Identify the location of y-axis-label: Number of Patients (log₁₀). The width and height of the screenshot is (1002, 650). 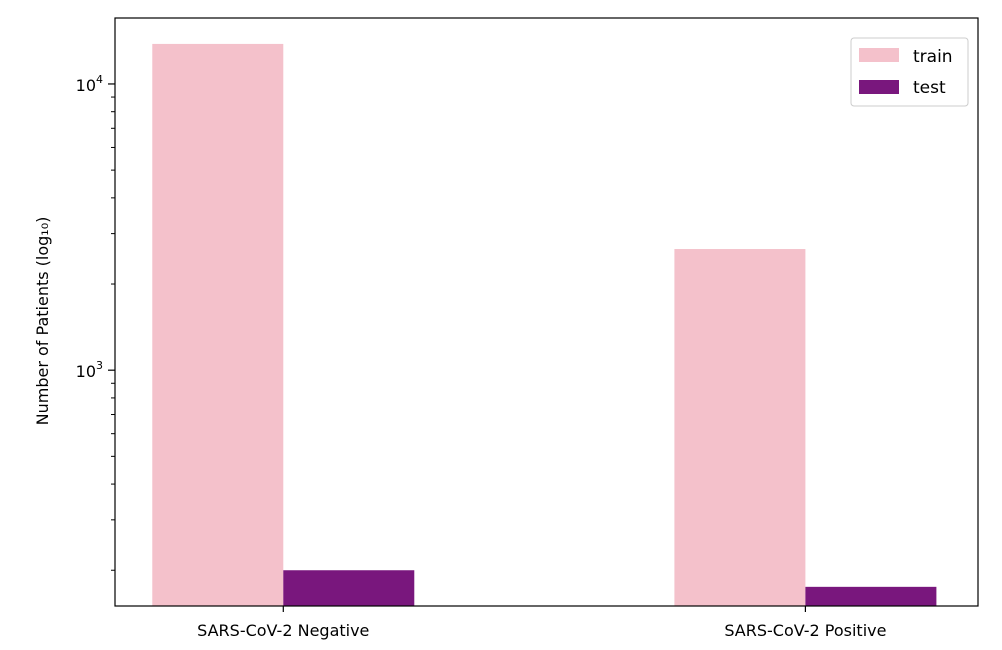
(42, 321).